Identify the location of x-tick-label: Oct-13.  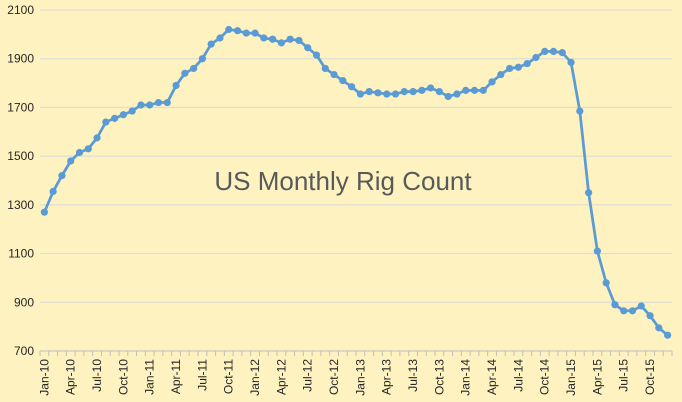
(439, 377).